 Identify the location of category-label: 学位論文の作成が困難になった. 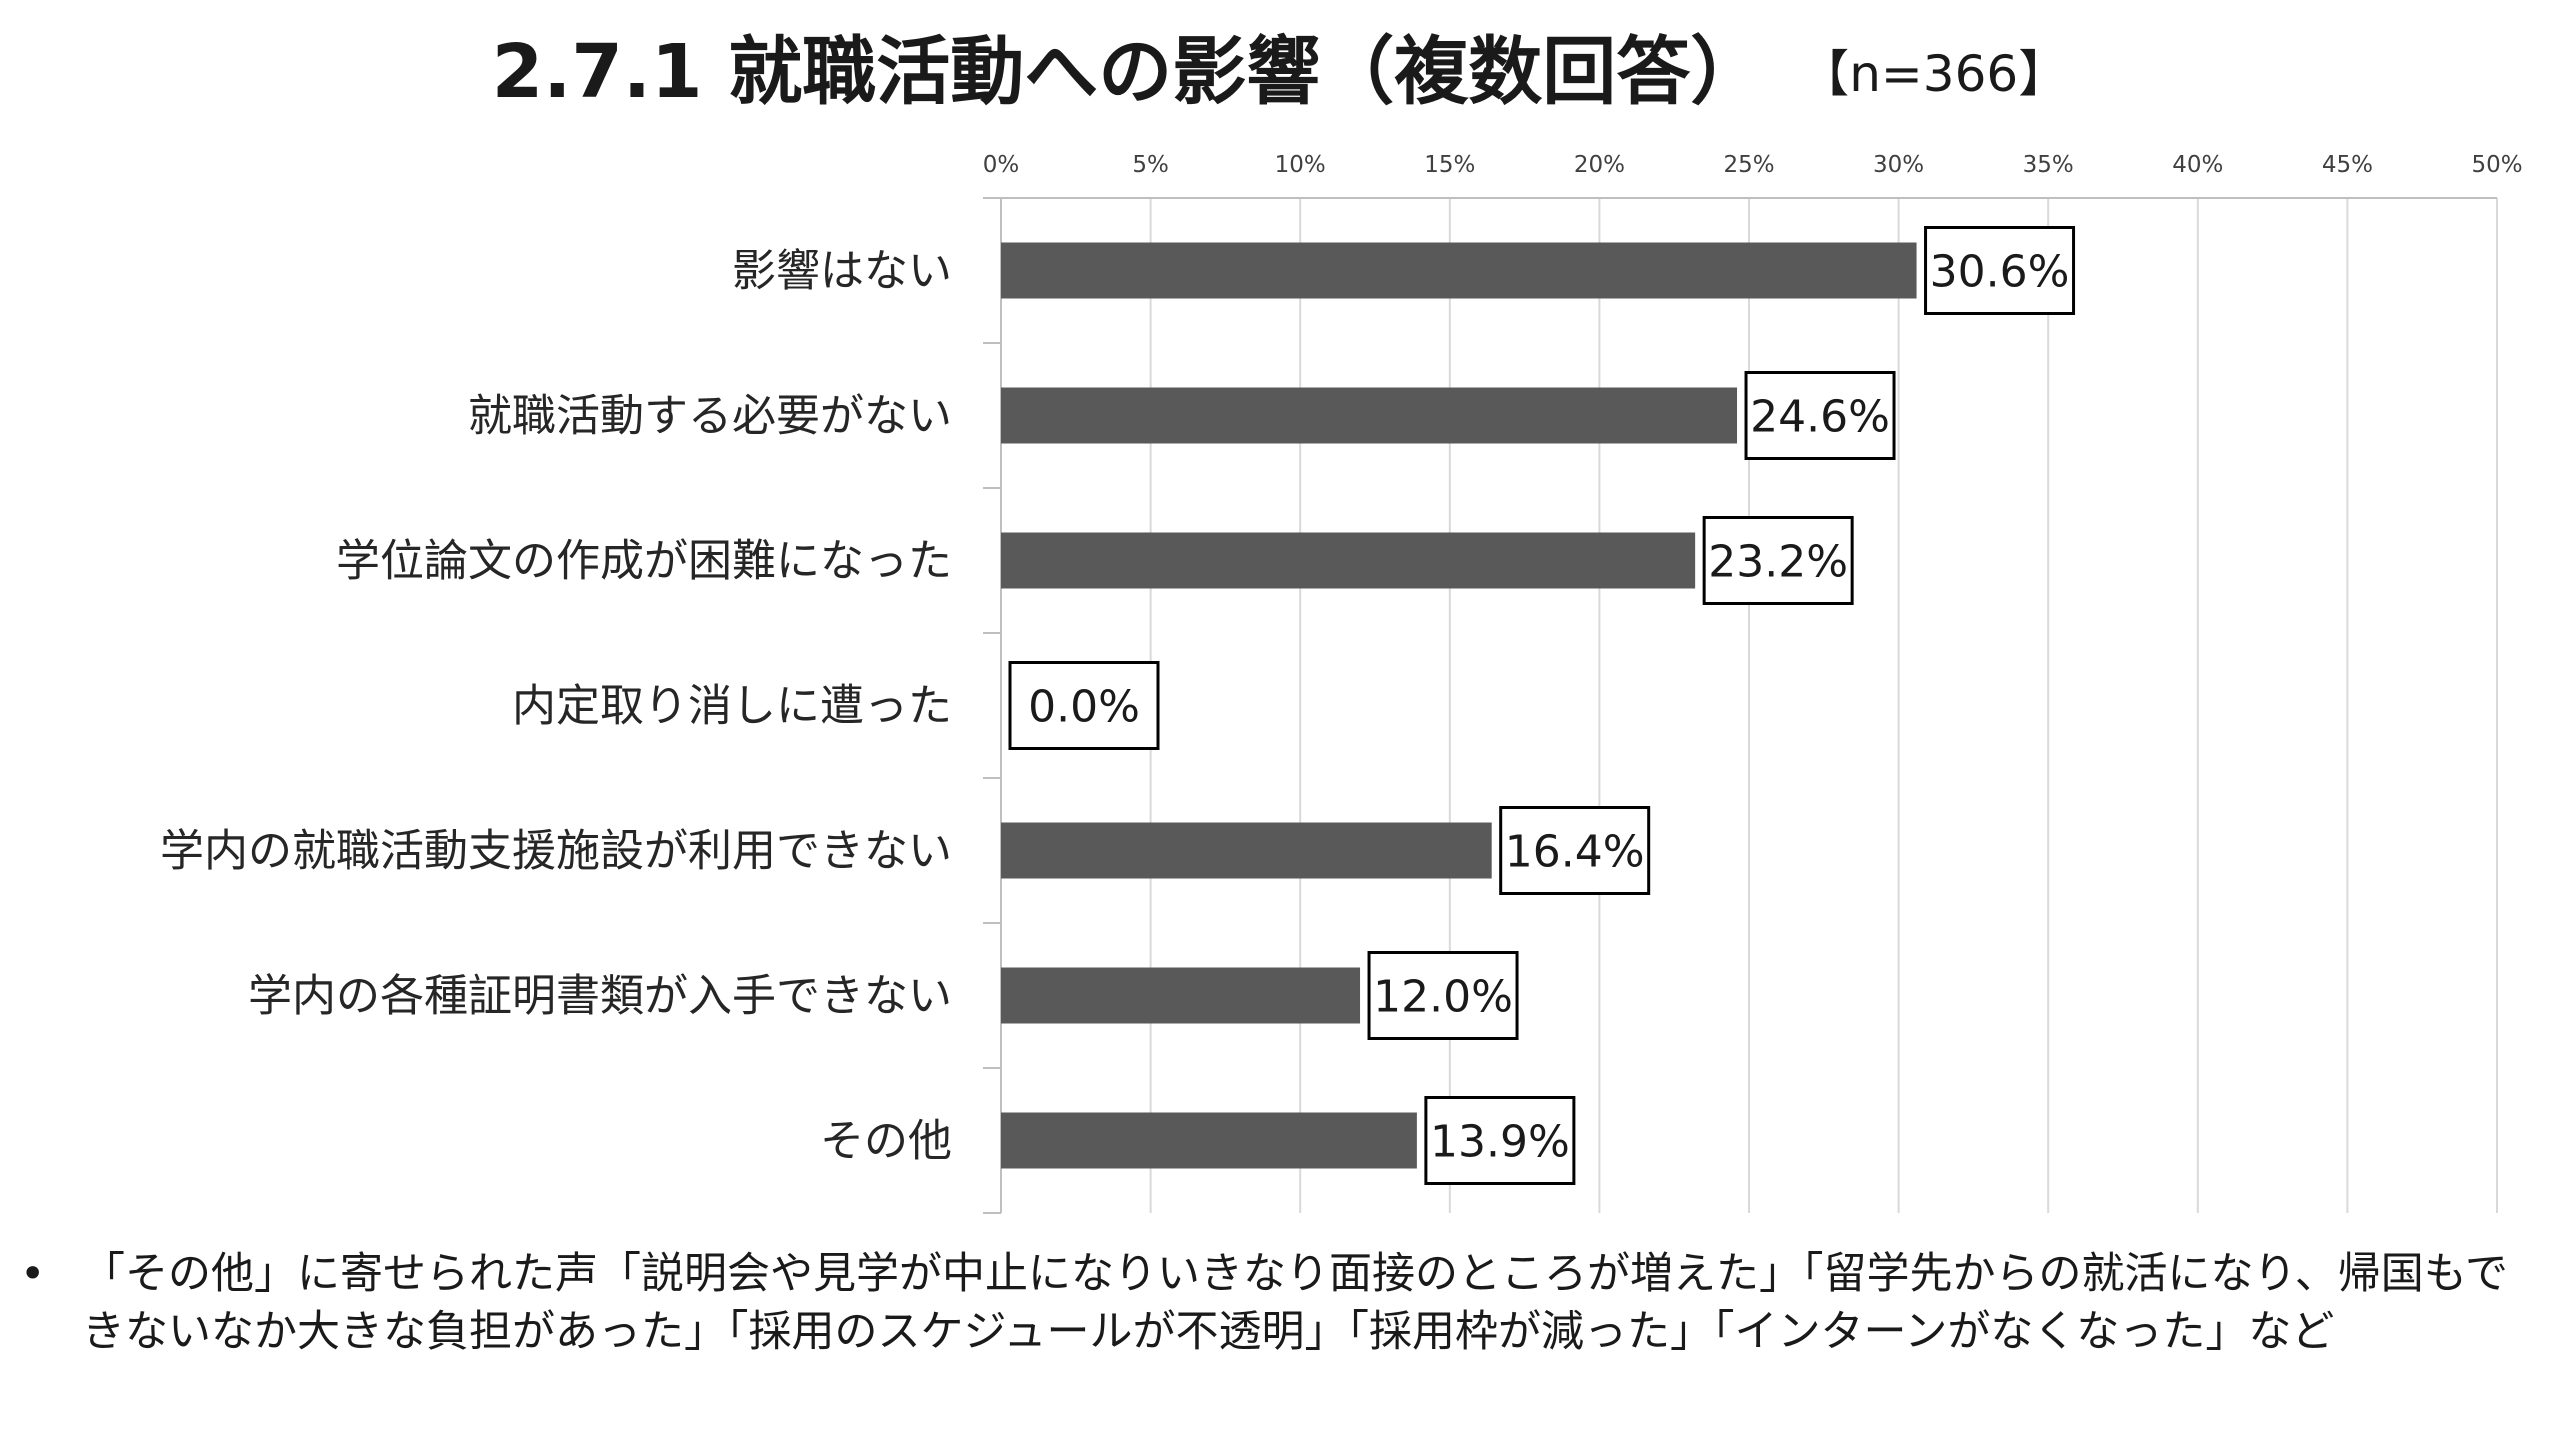
(644, 561).